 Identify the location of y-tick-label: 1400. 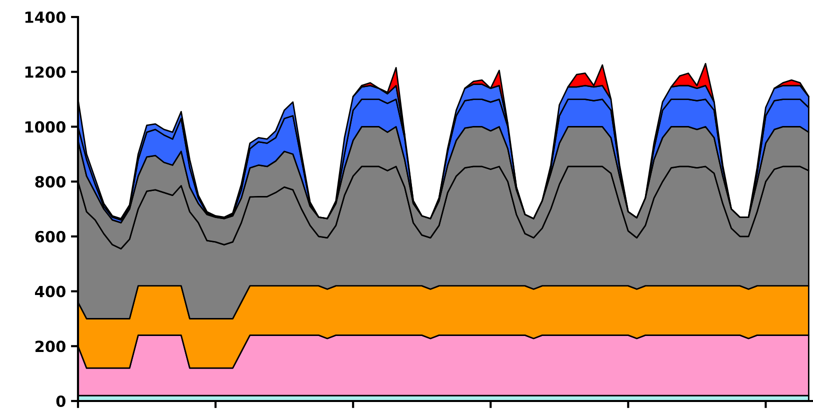
(45, 17).